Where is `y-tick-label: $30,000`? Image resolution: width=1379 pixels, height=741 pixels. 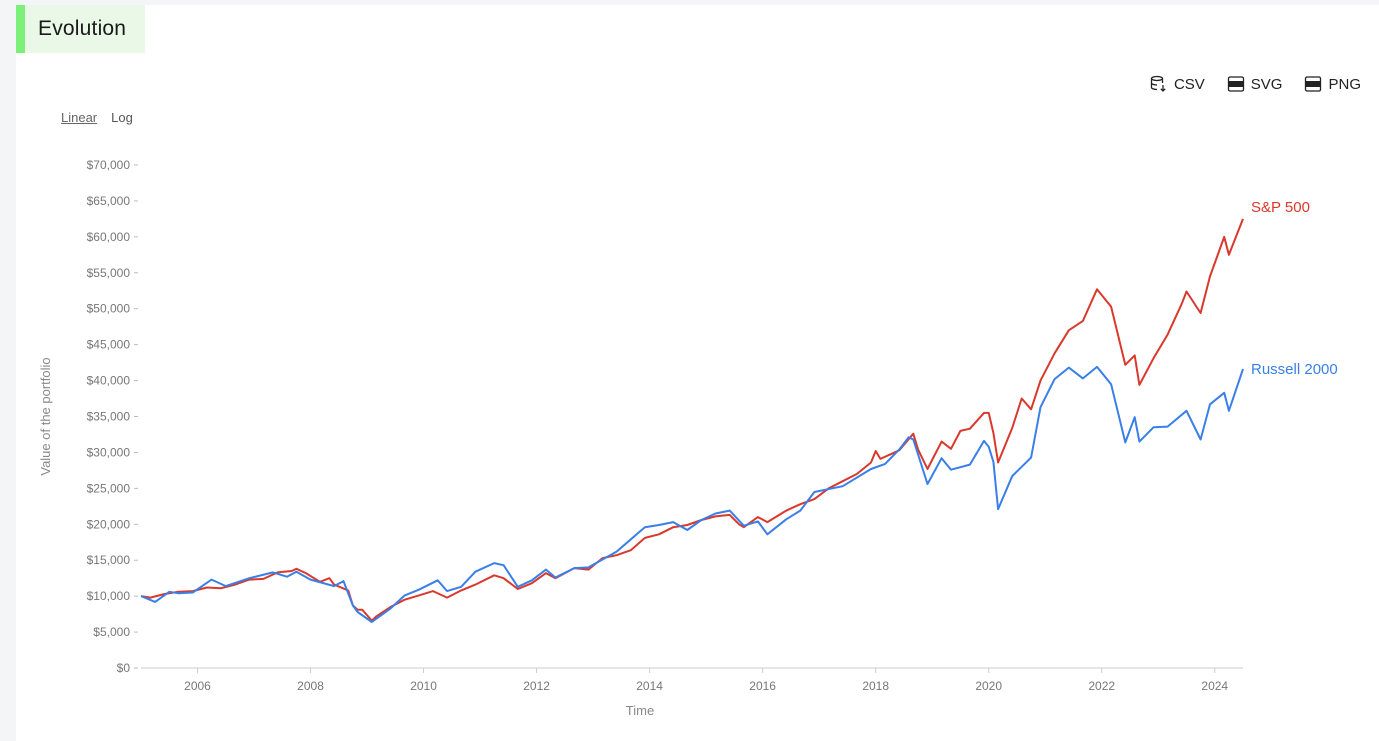
y-tick-label: $30,000 is located at coordinates (109, 452).